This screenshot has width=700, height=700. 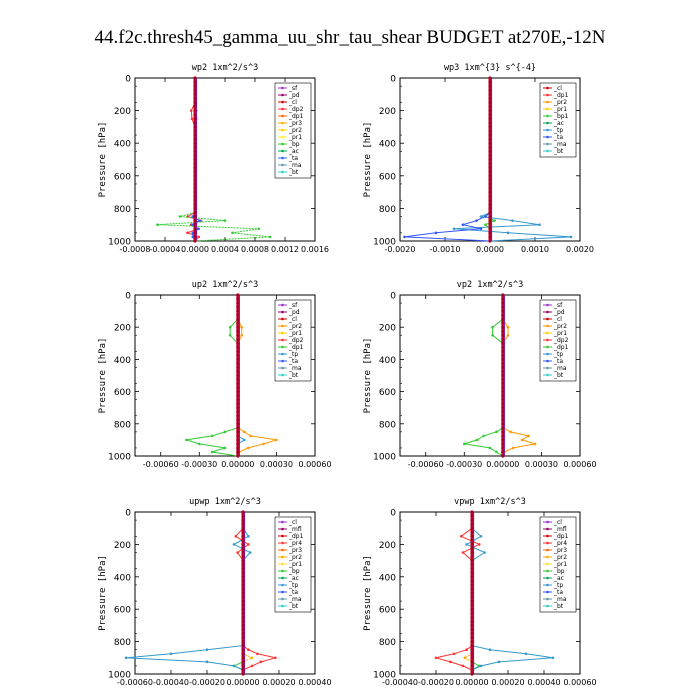 I want to click on legend-label: _tp, so click(x=293, y=354).